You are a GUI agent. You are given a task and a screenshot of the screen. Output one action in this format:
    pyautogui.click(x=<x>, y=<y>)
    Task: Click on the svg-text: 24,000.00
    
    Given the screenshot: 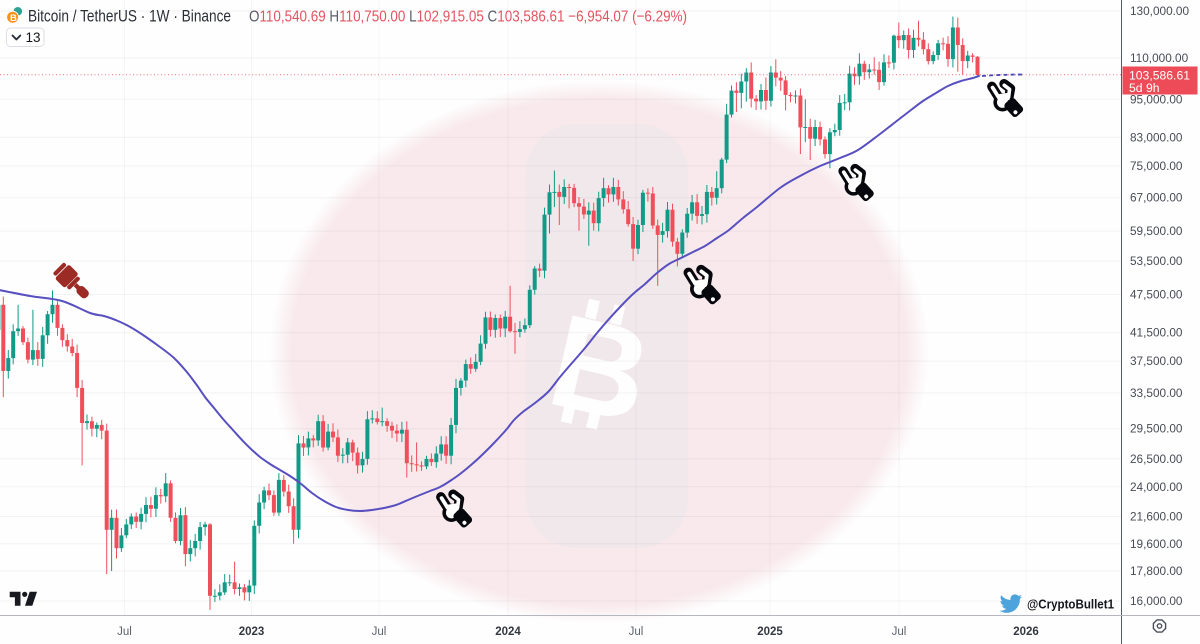 What is the action you would take?
    pyautogui.click(x=1156, y=487)
    